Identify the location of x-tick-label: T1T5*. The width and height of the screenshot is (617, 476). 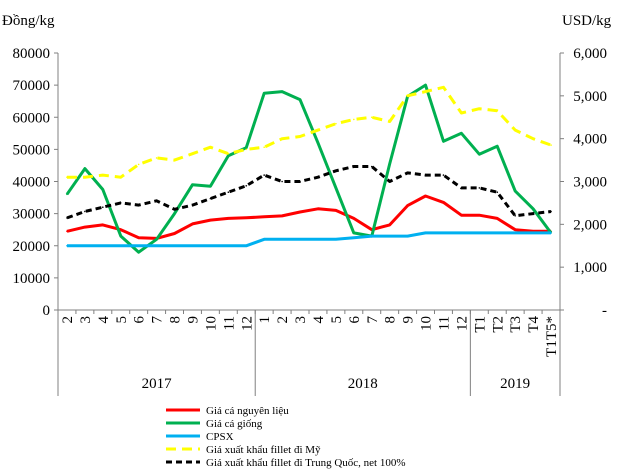
(552, 336).